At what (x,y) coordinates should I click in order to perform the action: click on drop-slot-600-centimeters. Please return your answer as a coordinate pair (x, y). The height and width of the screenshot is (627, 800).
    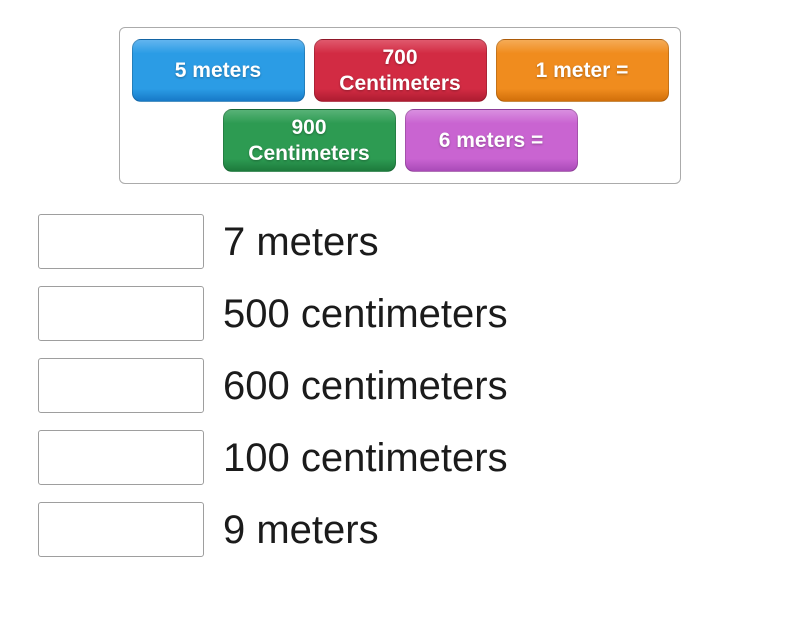
    Looking at the image, I should click on (121, 385).